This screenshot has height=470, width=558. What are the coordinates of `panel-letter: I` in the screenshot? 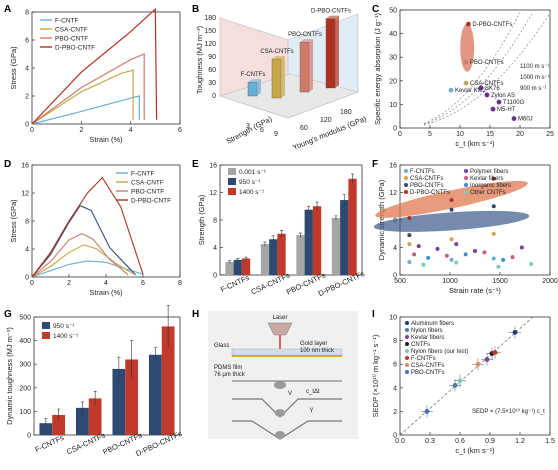 It's located at (373, 314).